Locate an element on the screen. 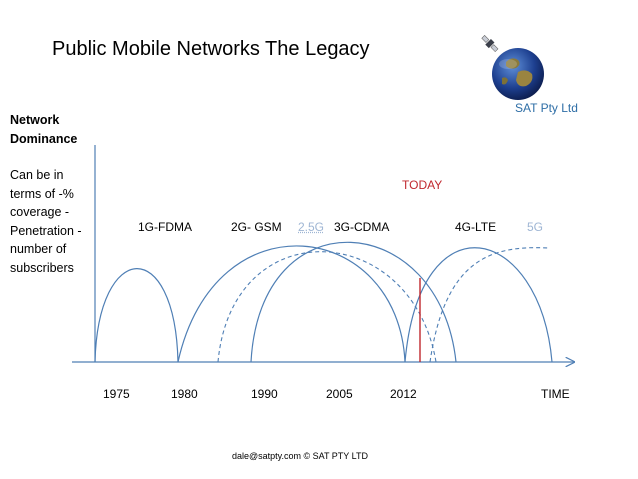  year-label-2005: 2005 is located at coordinates (339, 394).